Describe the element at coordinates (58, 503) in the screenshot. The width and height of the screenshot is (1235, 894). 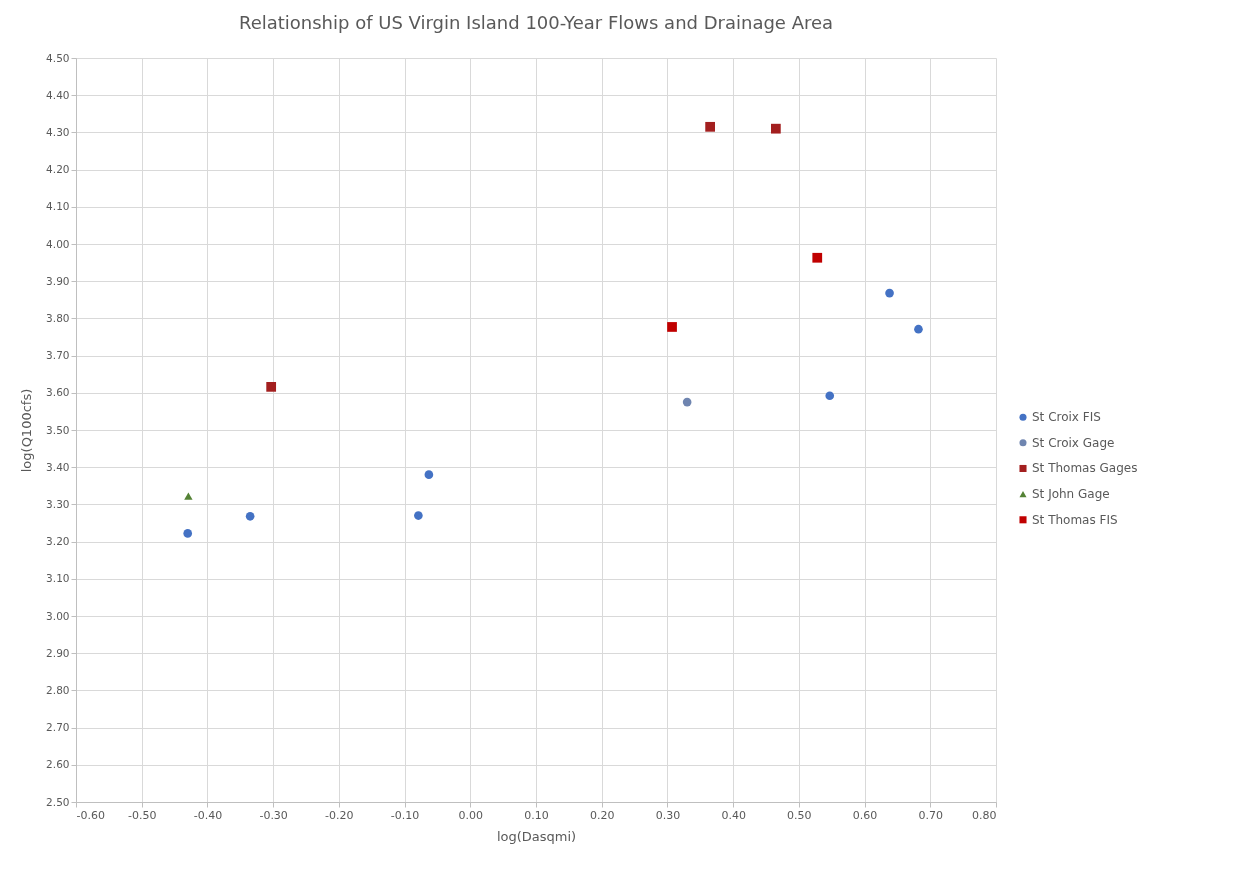
I see `y-tick-label: 3.30` at that location.